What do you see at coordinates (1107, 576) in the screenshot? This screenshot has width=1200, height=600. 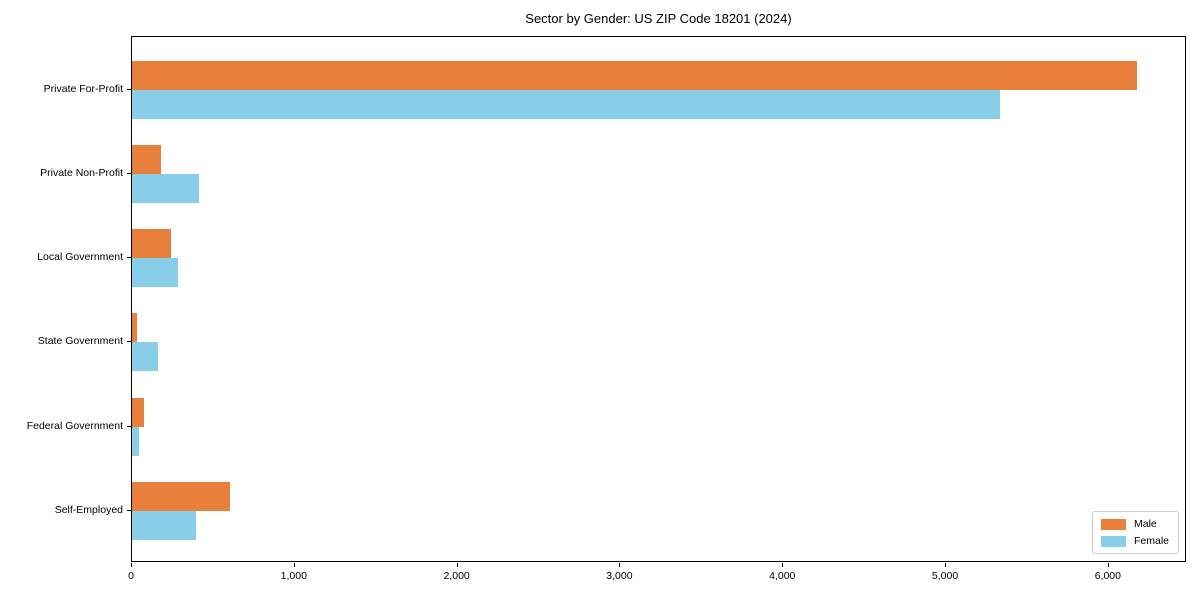 I see `x-tick-label: 6,000` at bounding box center [1107, 576].